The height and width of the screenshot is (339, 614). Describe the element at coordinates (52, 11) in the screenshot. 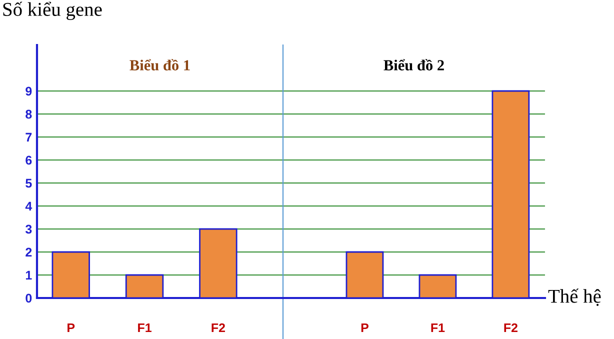

I see `y-axis-title: Số kiểu gene` at that location.